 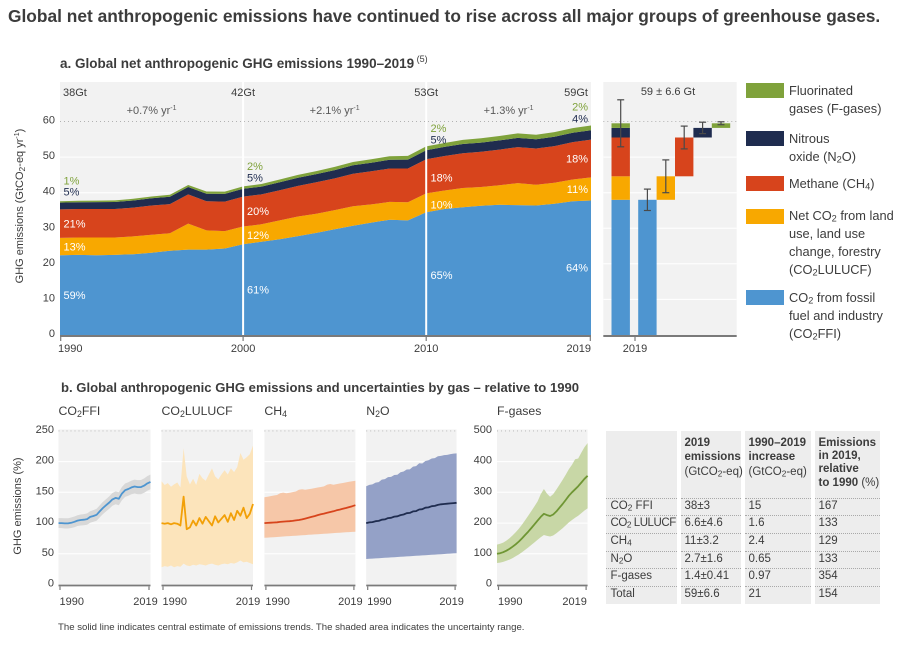 What do you see at coordinates (45, 430) in the screenshot?
I see `svg-text: 250` at bounding box center [45, 430].